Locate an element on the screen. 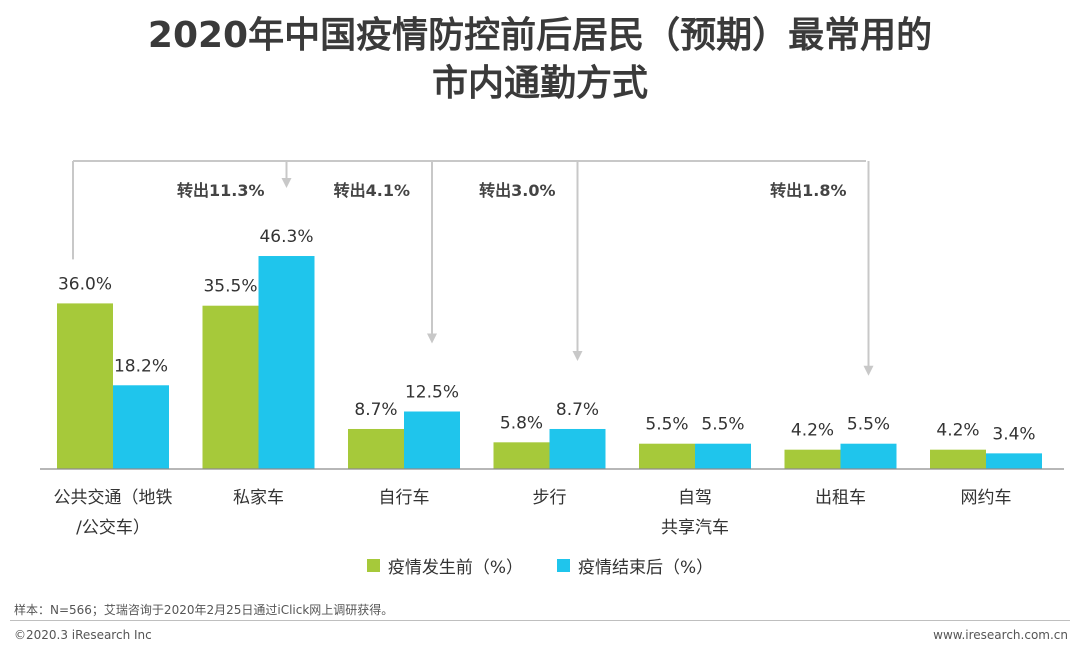  legend-label-after: 疫情结束后（%） is located at coordinates (646, 568).